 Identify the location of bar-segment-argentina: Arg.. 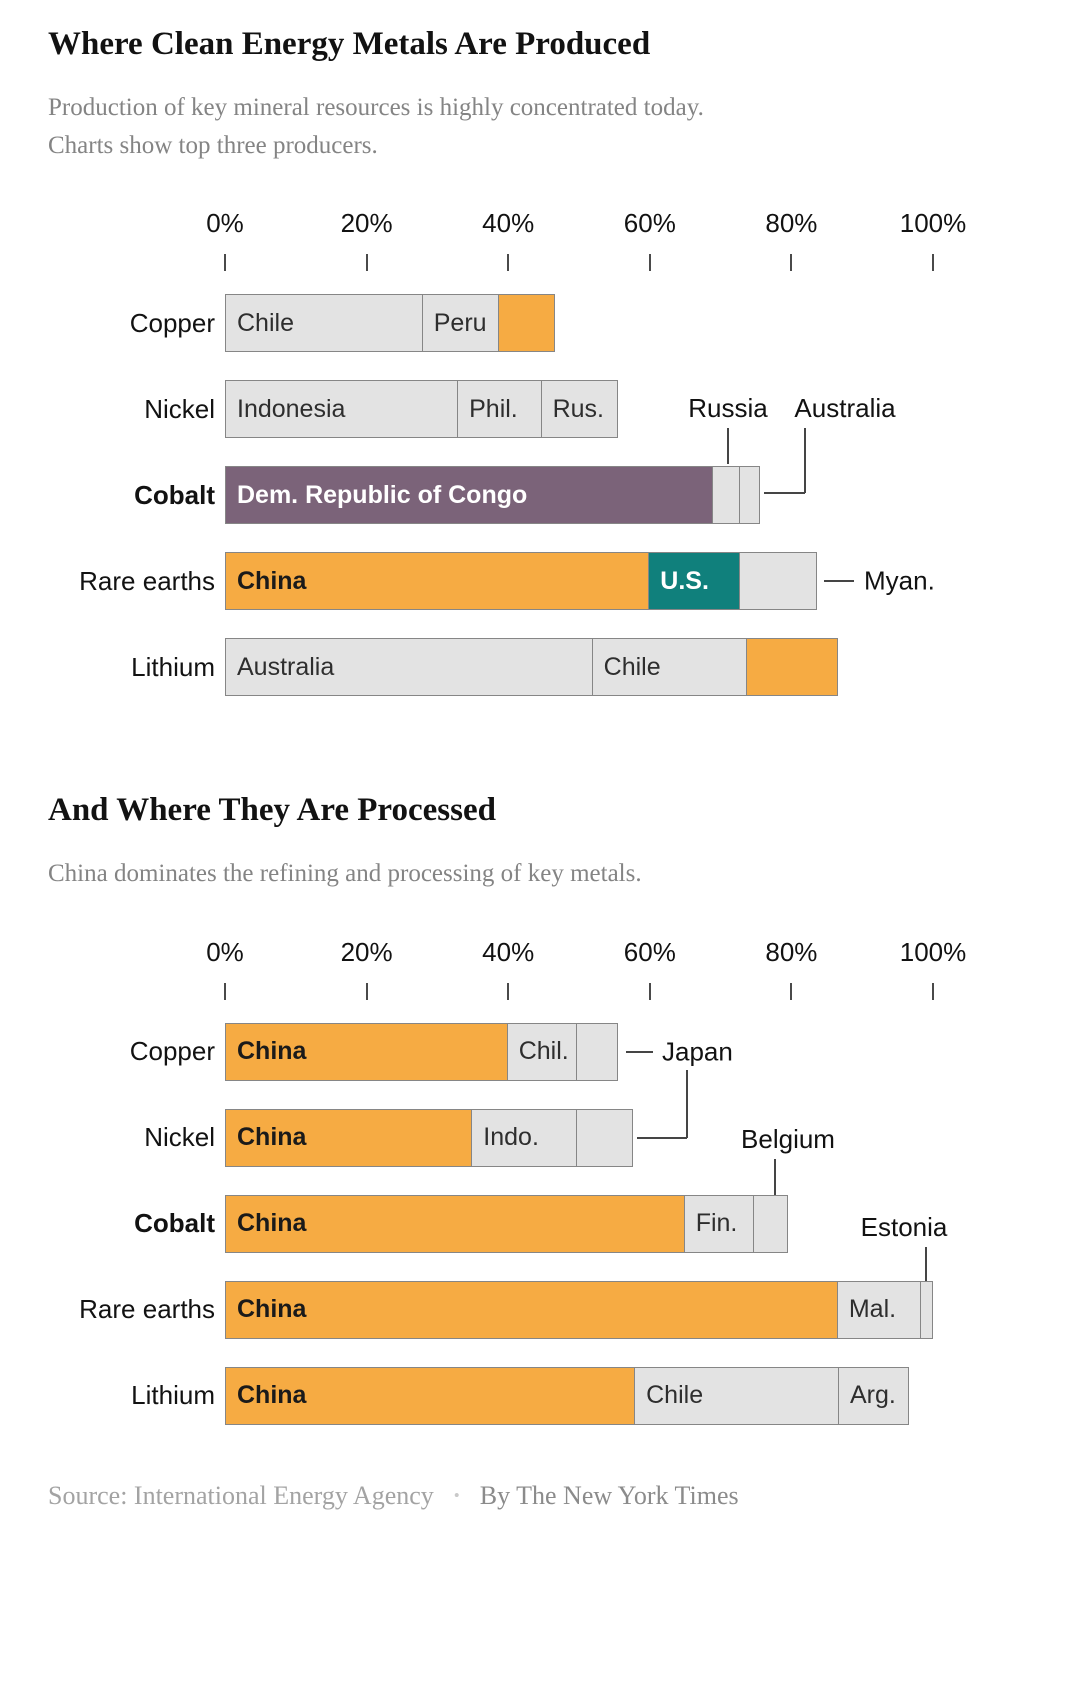
(873, 1395).